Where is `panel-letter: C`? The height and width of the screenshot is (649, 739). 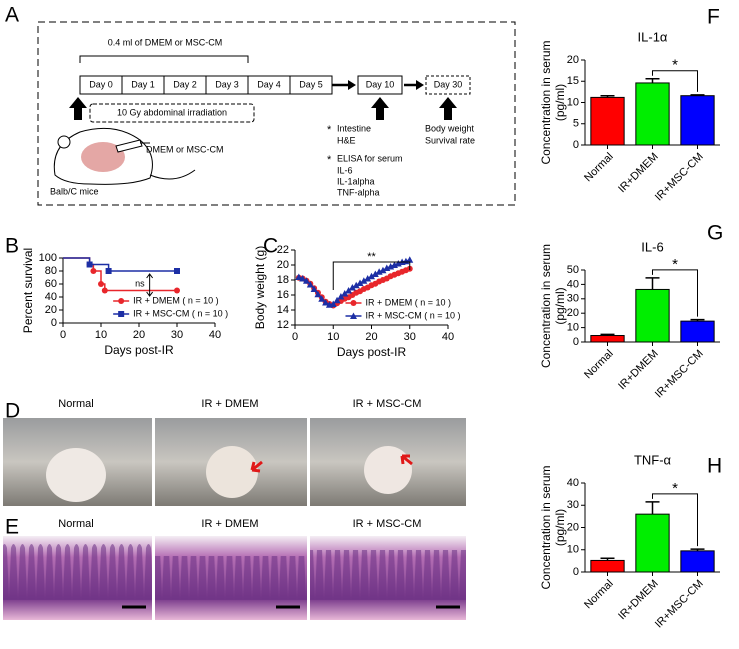 panel-letter: C is located at coordinates (270, 246).